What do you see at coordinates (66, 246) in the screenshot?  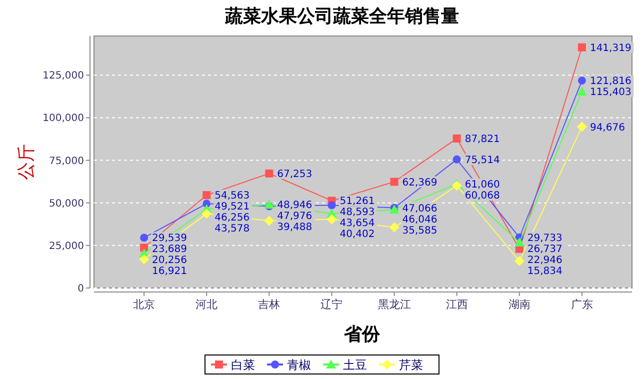 I see `y-tick-label: 25,000` at bounding box center [66, 246].